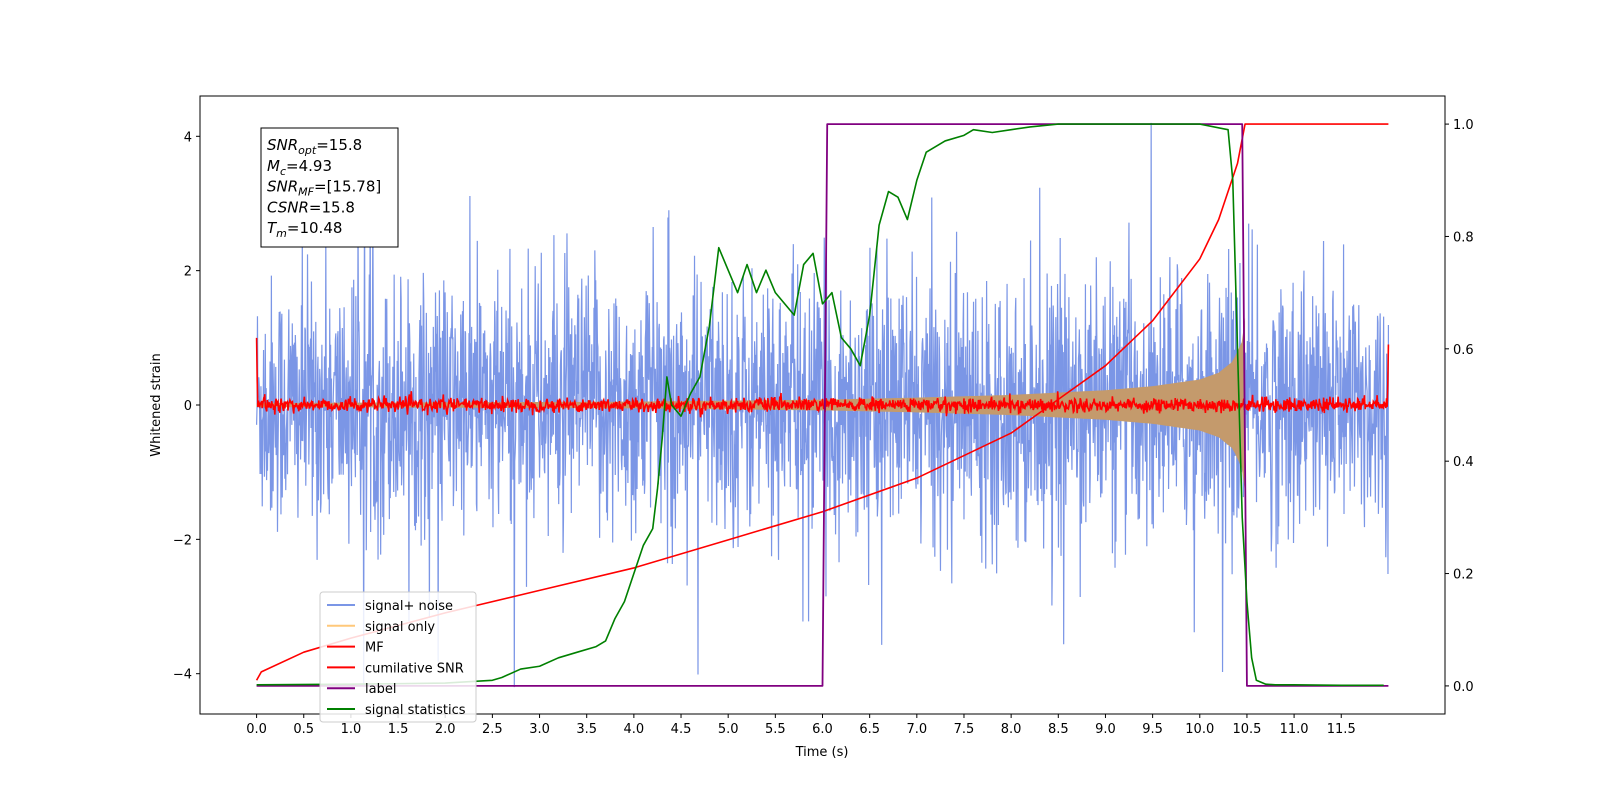 The width and height of the screenshot is (1600, 800). Describe the element at coordinates (822, 752) in the screenshot. I see `x-axis-label: Time (s)` at that location.